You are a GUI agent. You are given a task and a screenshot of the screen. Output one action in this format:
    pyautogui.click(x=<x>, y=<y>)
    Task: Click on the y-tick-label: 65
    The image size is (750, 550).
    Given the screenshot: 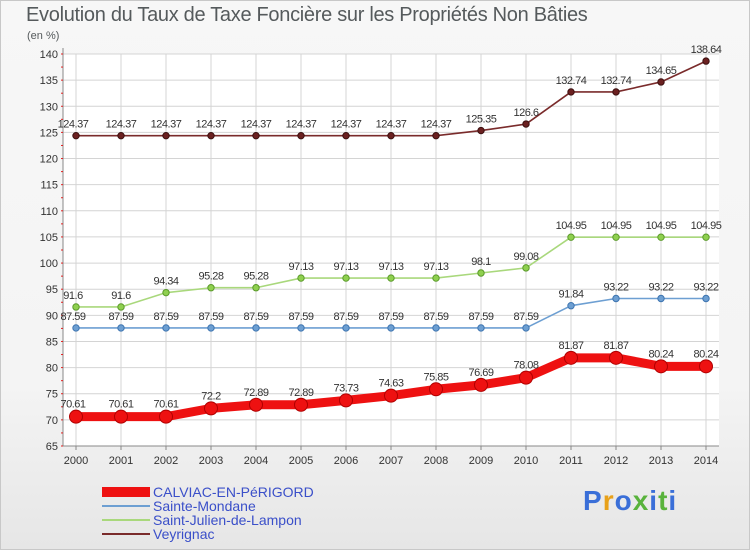 What is the action you would take?
    pyautogui.click(x=52, y=447)
    